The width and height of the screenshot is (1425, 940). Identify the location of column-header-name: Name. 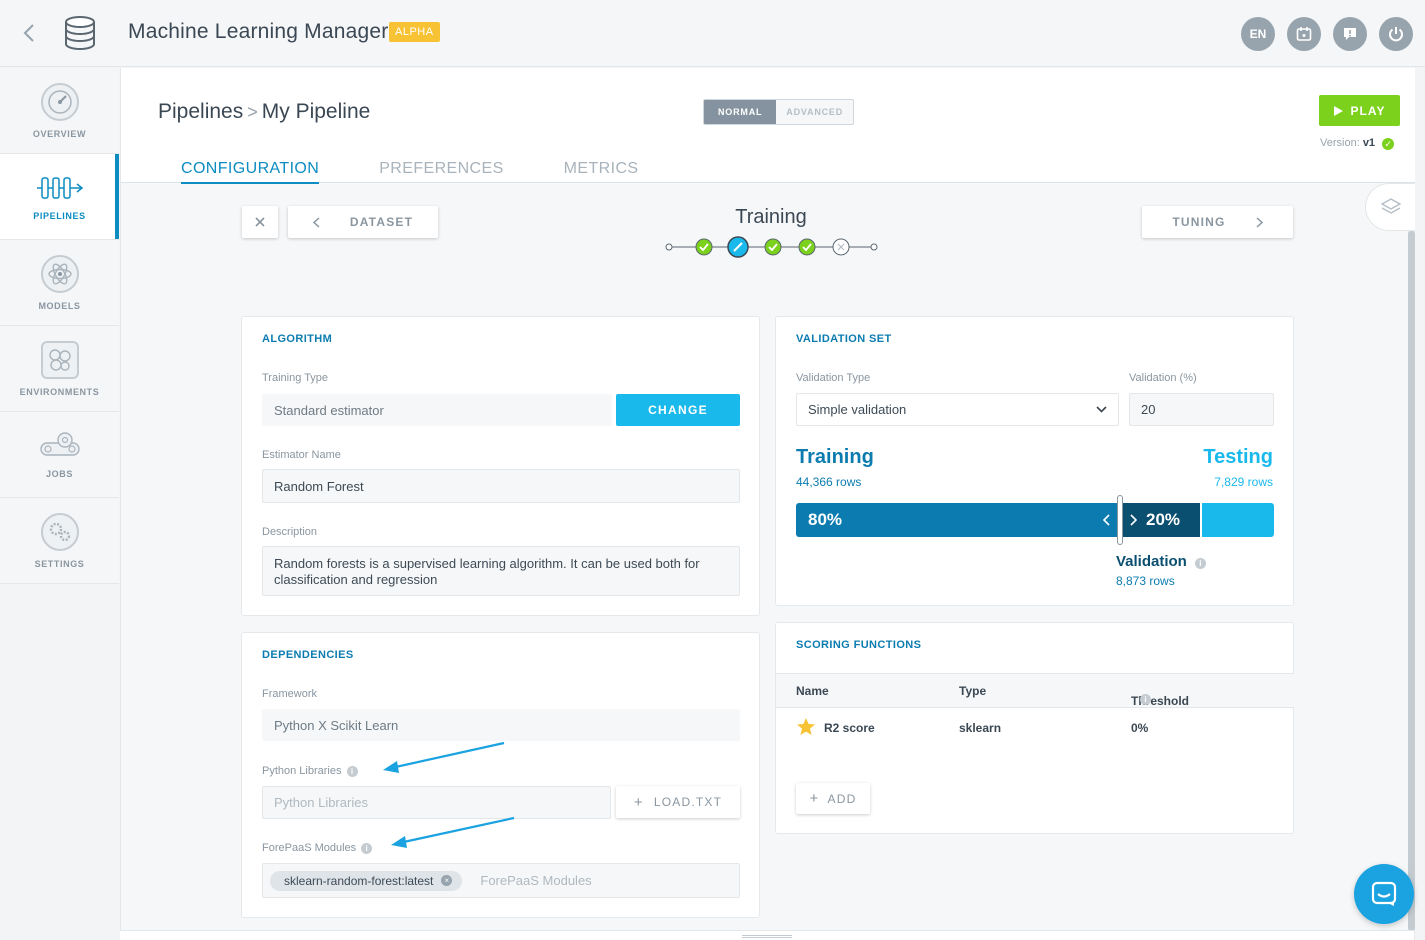
(812, 691).